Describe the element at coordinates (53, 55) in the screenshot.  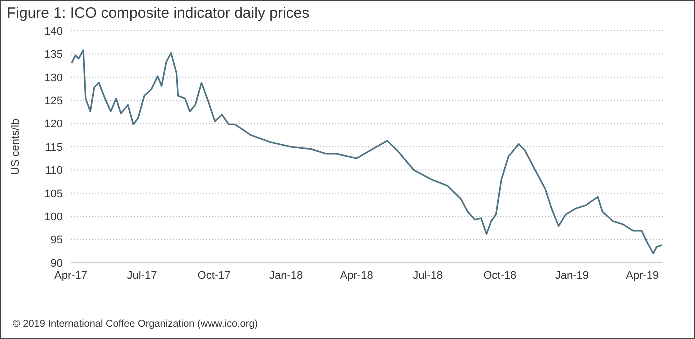
I see `y-tick-label: 135` at that location.